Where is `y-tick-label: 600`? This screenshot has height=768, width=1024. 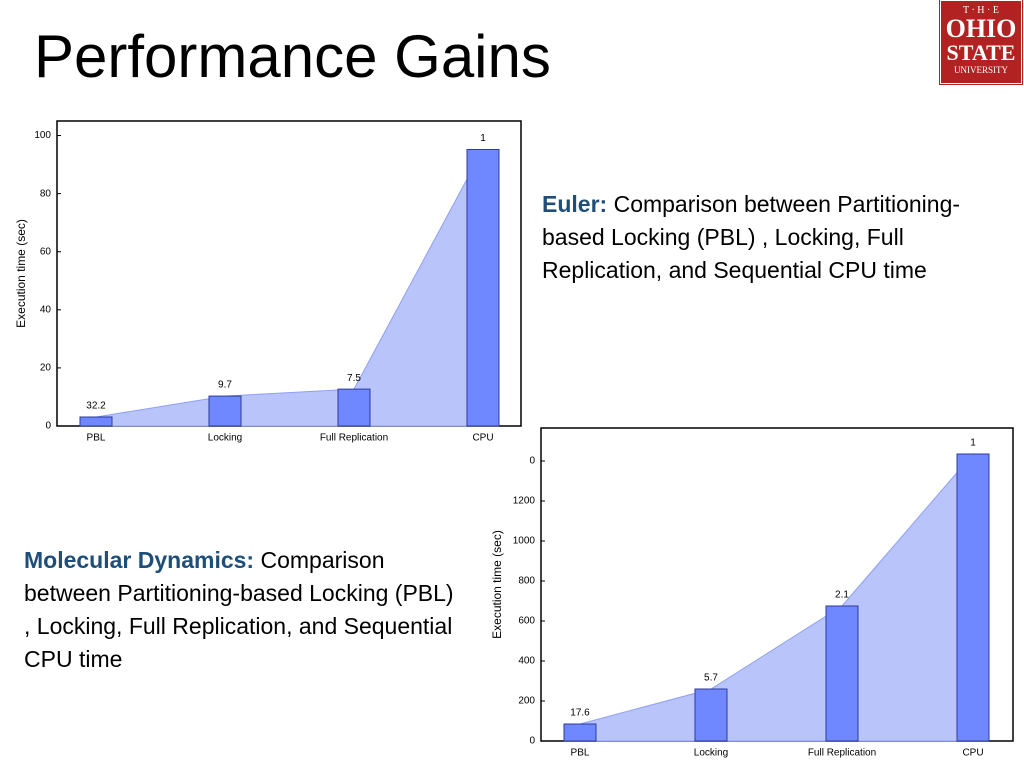 y-tick-label: 600 is located at coordinates (526, 621).